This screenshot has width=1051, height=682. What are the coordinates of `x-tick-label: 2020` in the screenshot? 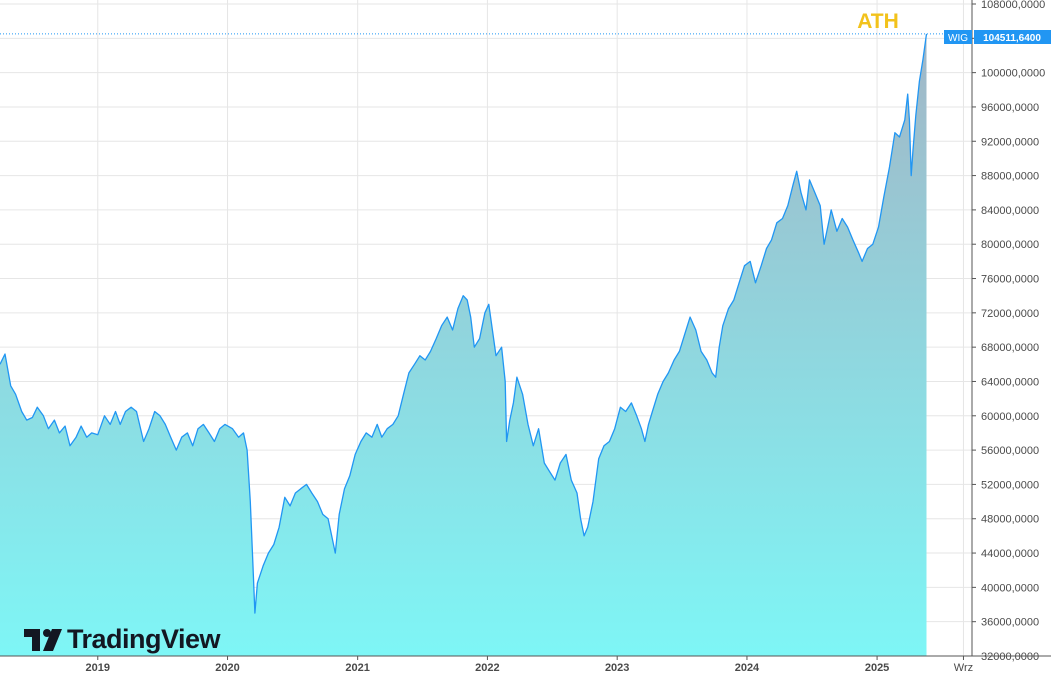 It's located at (227, 668).